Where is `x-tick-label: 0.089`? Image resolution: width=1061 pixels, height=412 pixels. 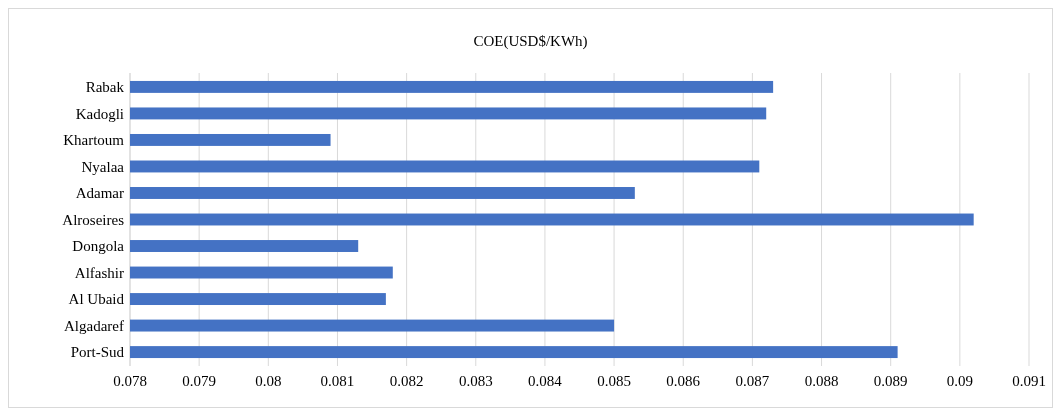 x-tick-label: 0.089 is located at coordinates (890, 381).